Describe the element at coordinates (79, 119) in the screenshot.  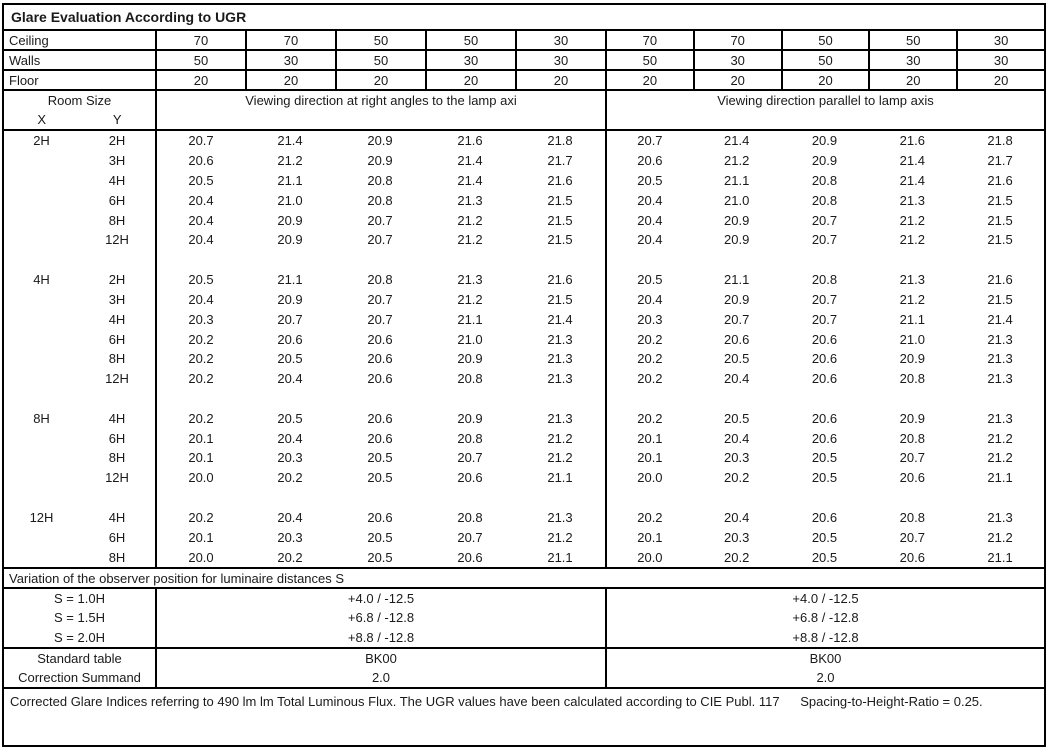
I see `room-xy-labels: X Y` at that location.